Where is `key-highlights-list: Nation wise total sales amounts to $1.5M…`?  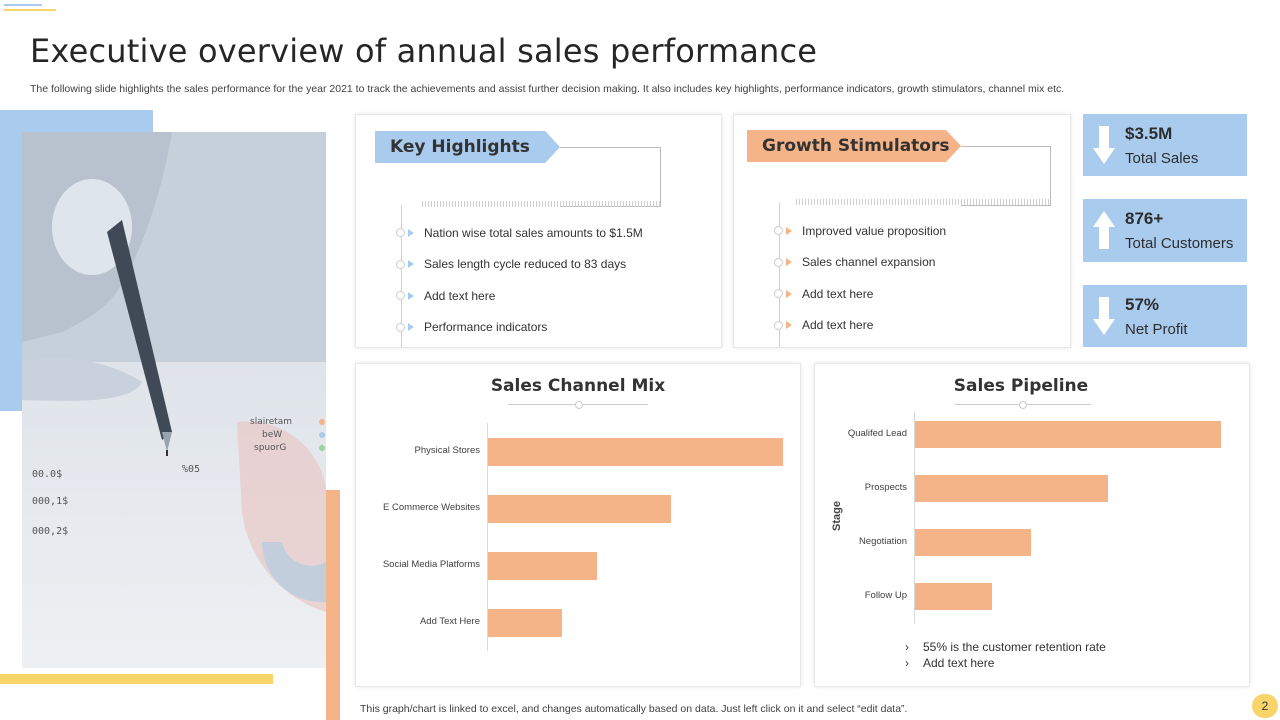
key-highlights-list: Nation wise total sales amounts to $1.5M… is located at coordinates (554, 280).